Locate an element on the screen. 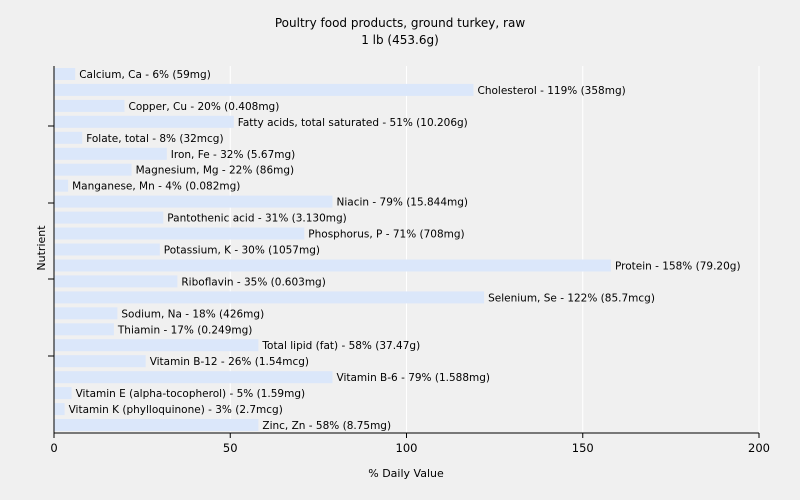 The image size is (800, 500). chart-subtitle: 1 lb (453.6g) is located at coordinates (400, 40).